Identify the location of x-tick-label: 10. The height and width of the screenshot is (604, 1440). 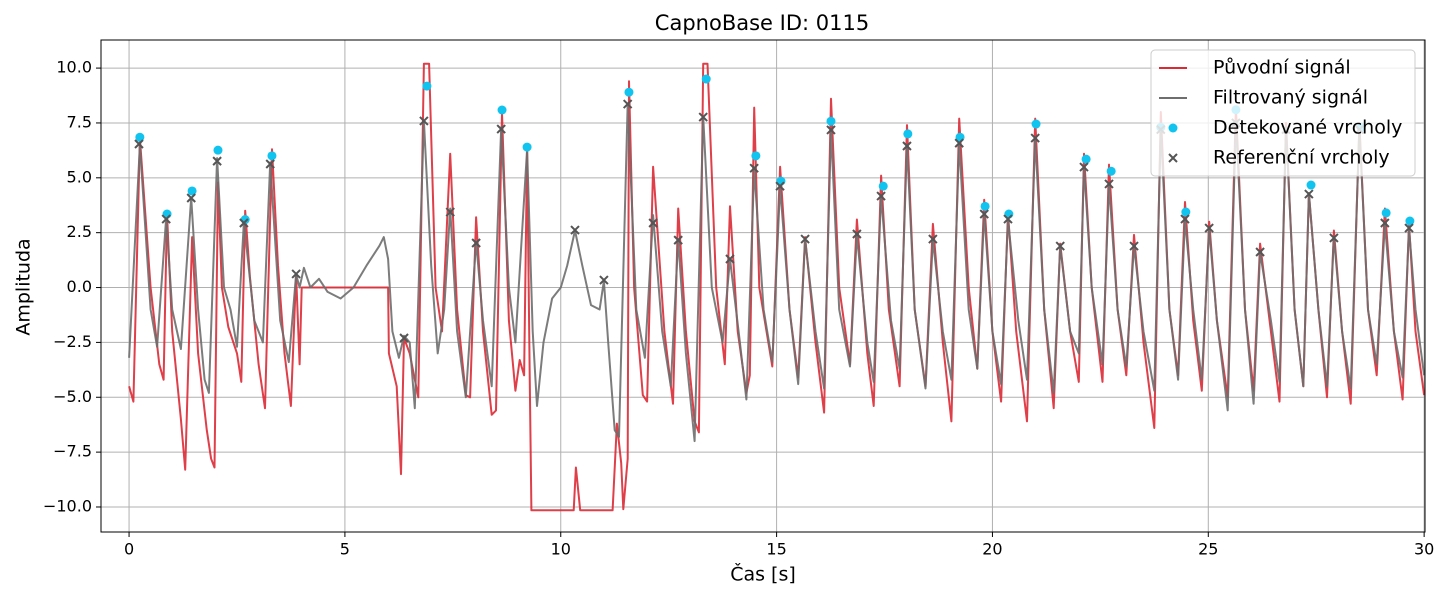
(561, 549).